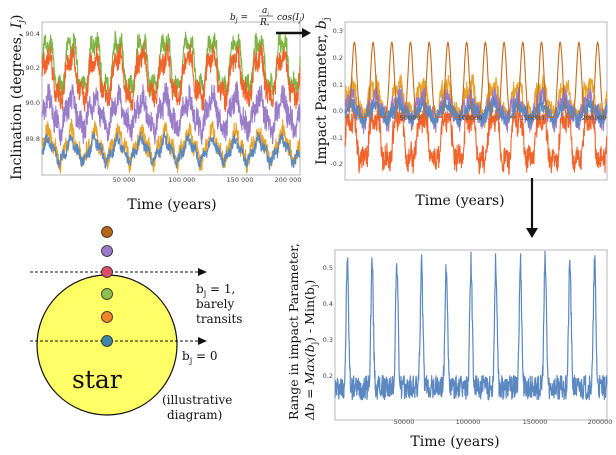  What do you see at coordinates (328, 304) in the screenshot?
I see `range-y-tick: 0.4` at bounding box center [328, 304].